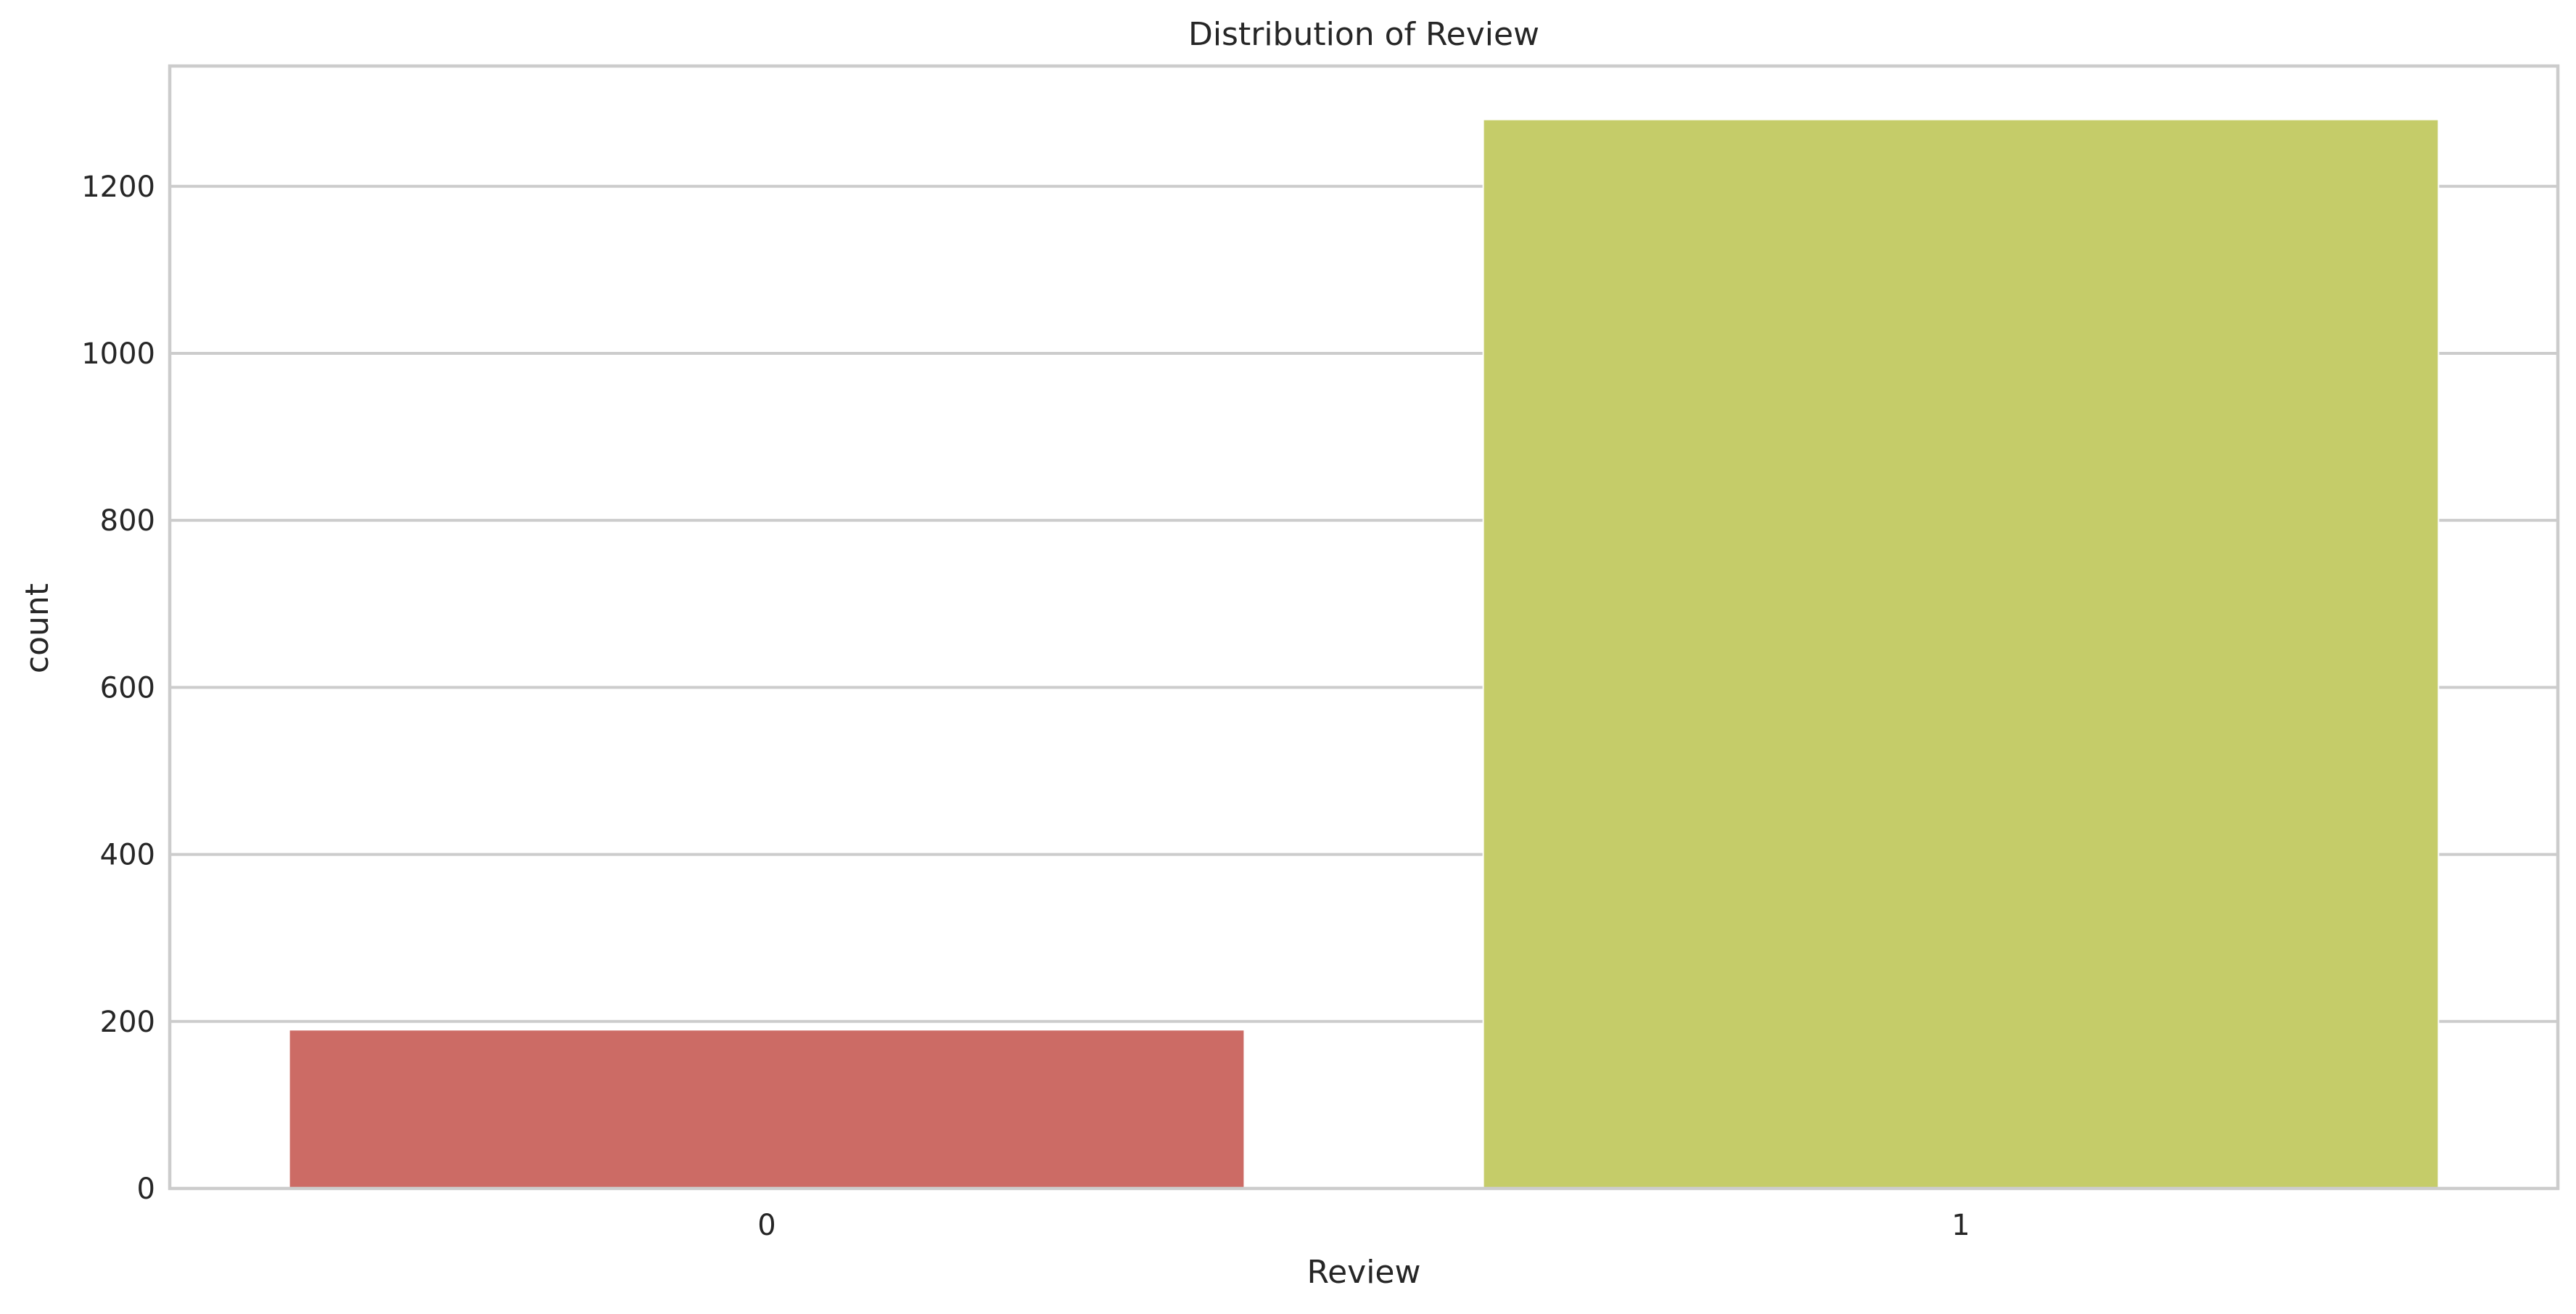 The image size is (2576, 1314). I want to click on y-tick-label: 600, so click(127, 688).